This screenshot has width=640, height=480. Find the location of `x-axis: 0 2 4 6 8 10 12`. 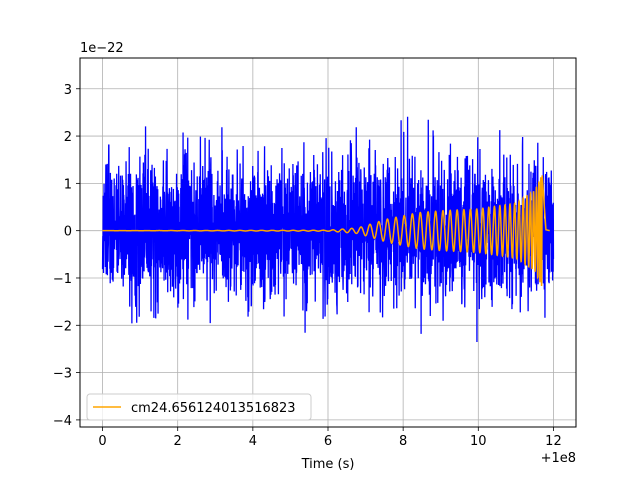

x-axis: 0 2 4 6 8 10 12 is located at coordinates (330, 438).